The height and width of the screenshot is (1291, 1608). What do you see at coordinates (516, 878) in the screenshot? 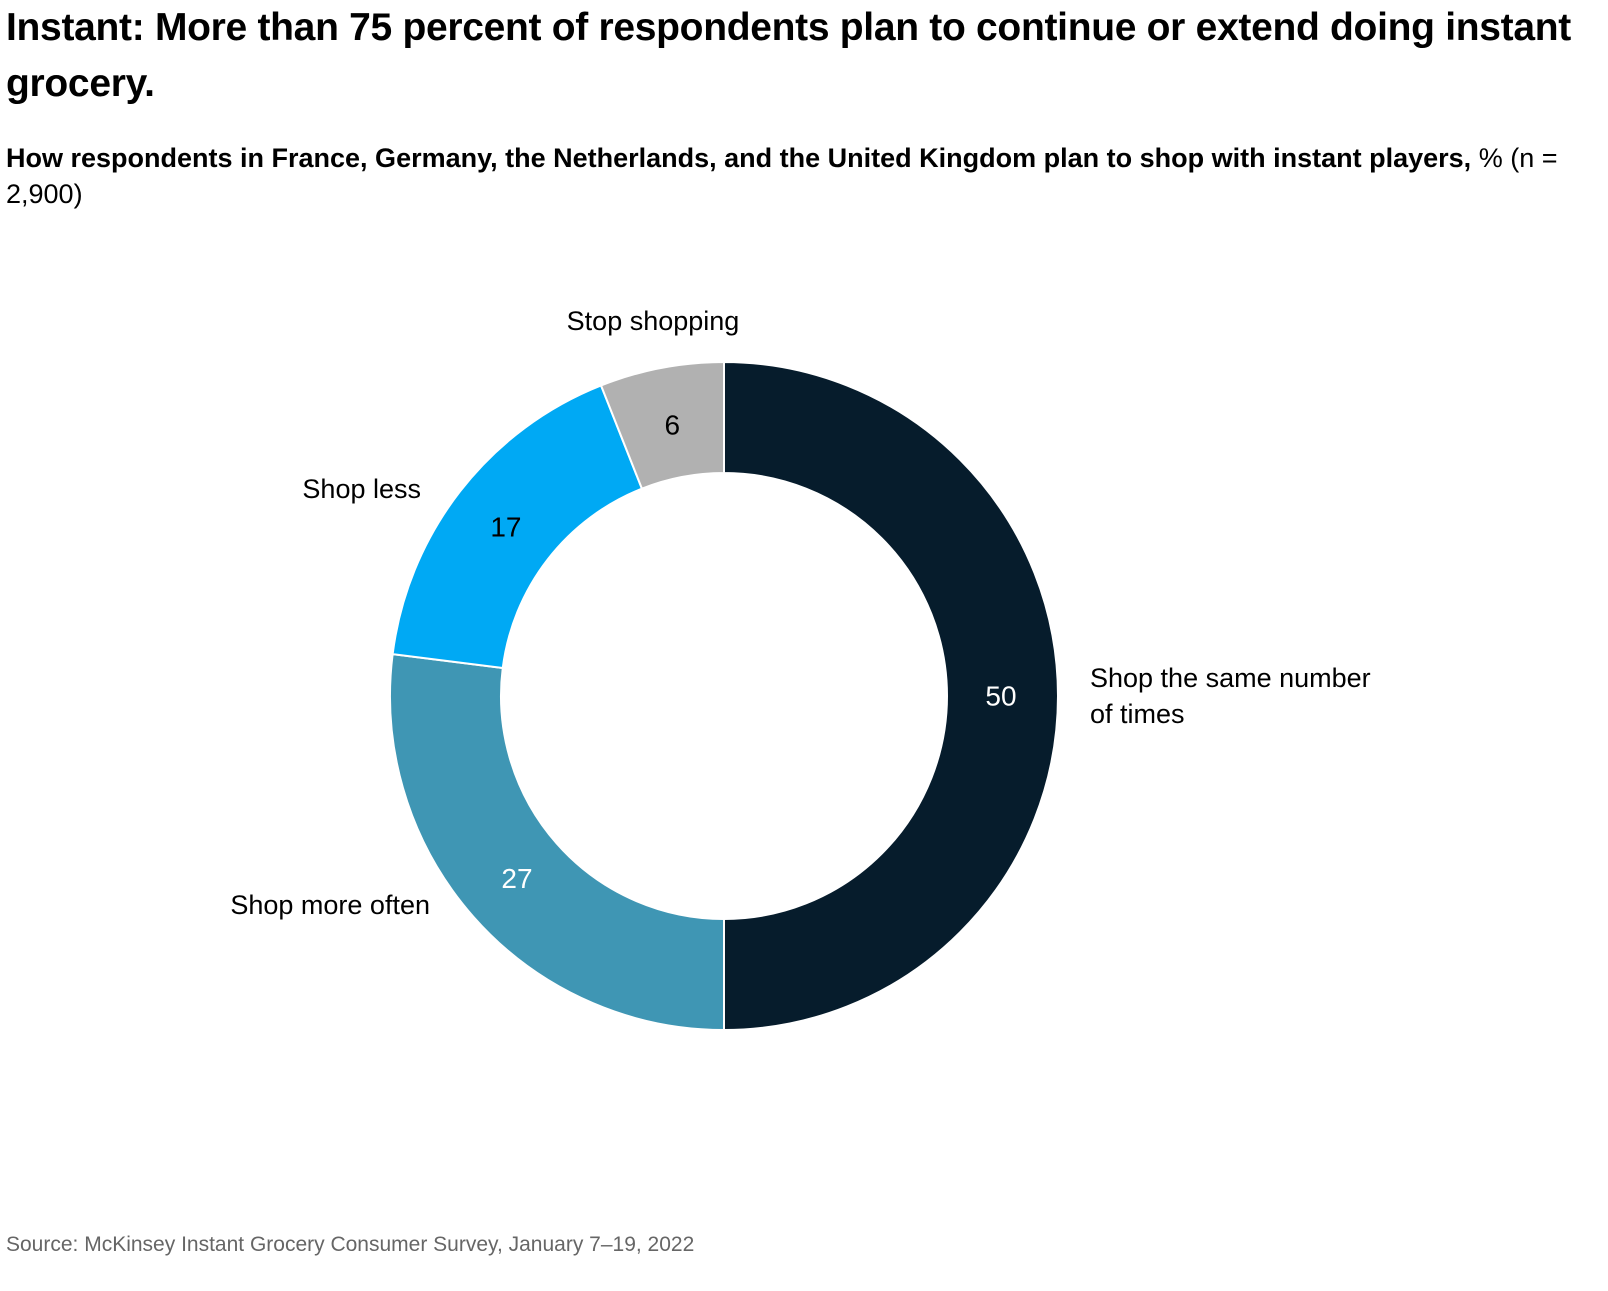
I see `donut-value-label: 27` at bounding box center [516, 878].